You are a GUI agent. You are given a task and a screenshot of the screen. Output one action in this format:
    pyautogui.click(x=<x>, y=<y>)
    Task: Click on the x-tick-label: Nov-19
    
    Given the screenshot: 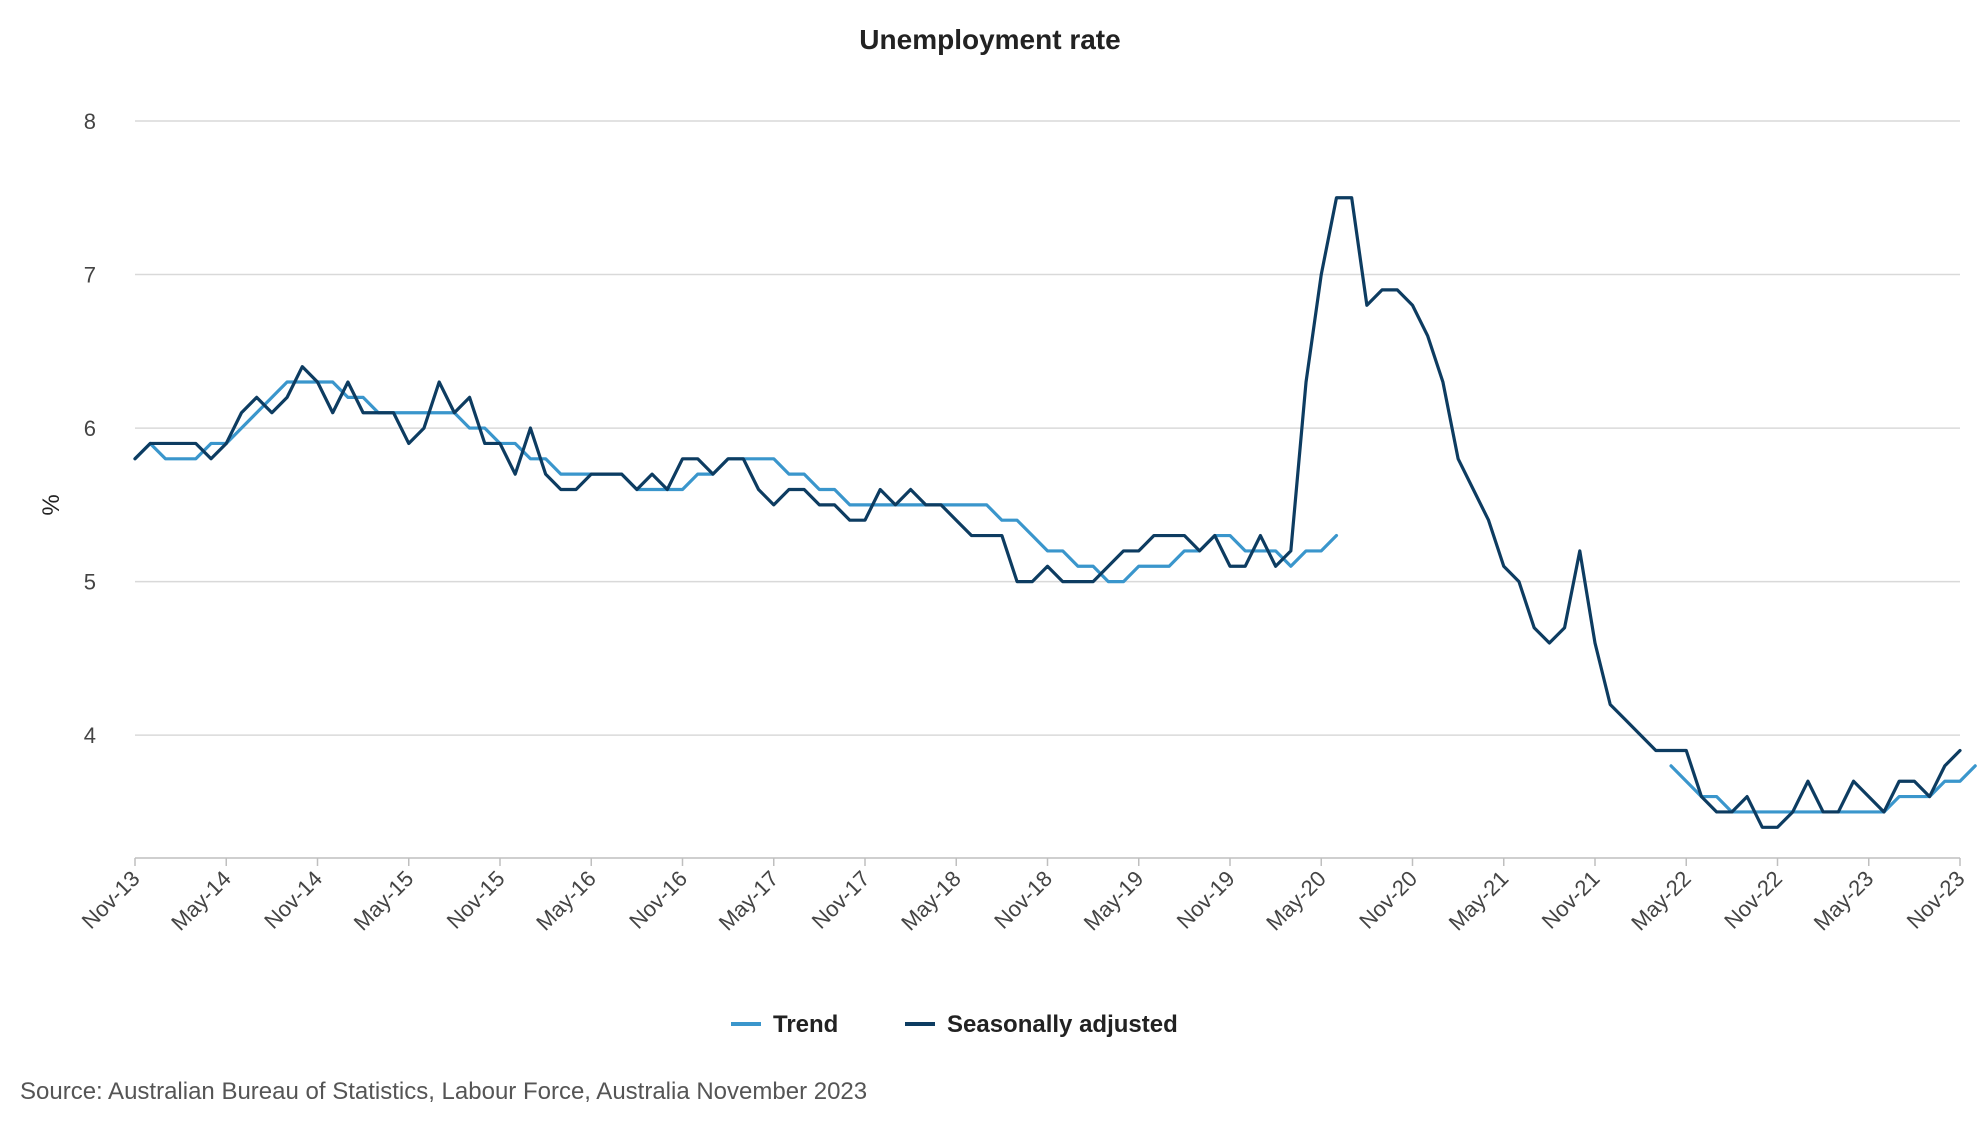 What is the action you would take?
    pyautogui.click(x=1206, y=900)
    